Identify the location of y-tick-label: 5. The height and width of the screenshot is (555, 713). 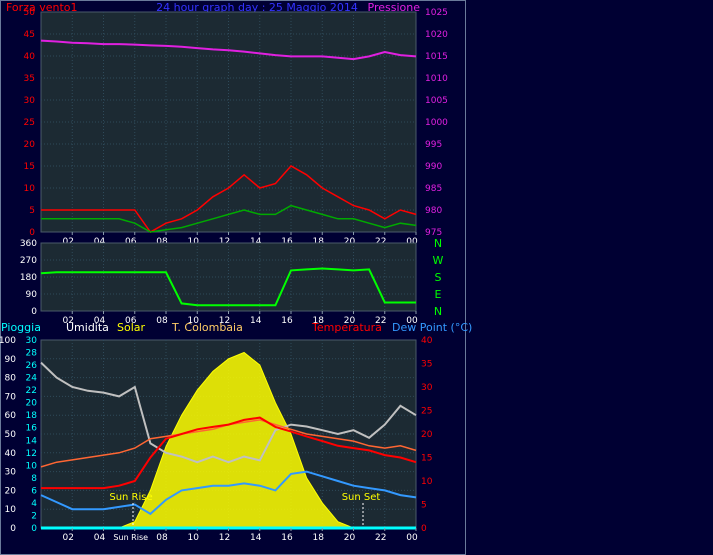
(32, 211).